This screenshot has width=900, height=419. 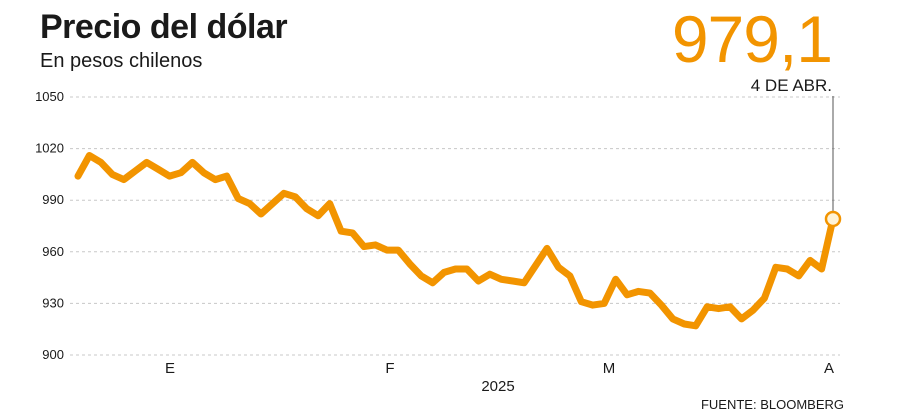 I want to click on x-tick-label: F, so click(x=389, y=368).